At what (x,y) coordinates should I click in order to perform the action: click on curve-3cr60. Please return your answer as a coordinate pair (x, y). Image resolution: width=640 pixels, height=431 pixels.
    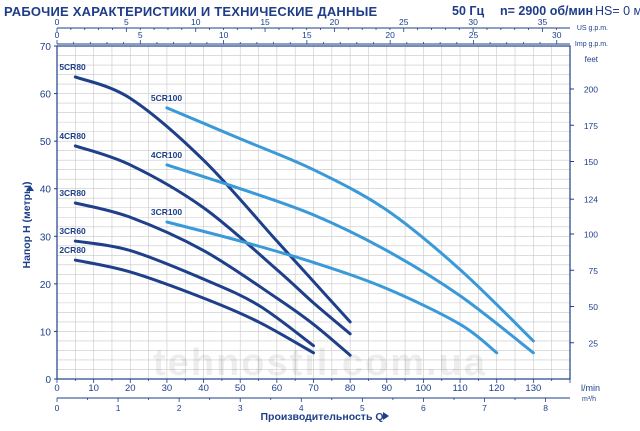
    Looking at the image, I should click on (194, 293).